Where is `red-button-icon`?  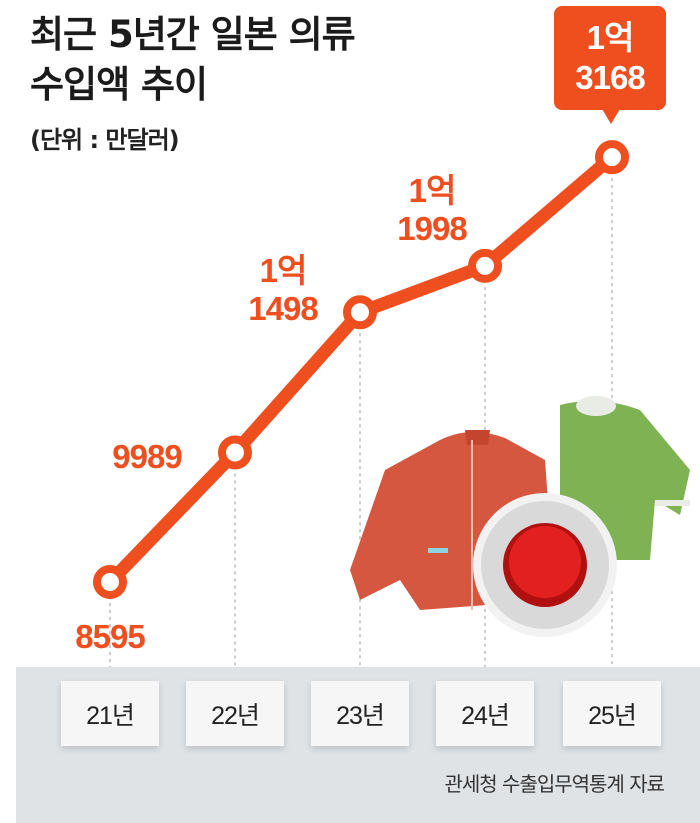
red-button-icon is located at coordinates (545, 565).